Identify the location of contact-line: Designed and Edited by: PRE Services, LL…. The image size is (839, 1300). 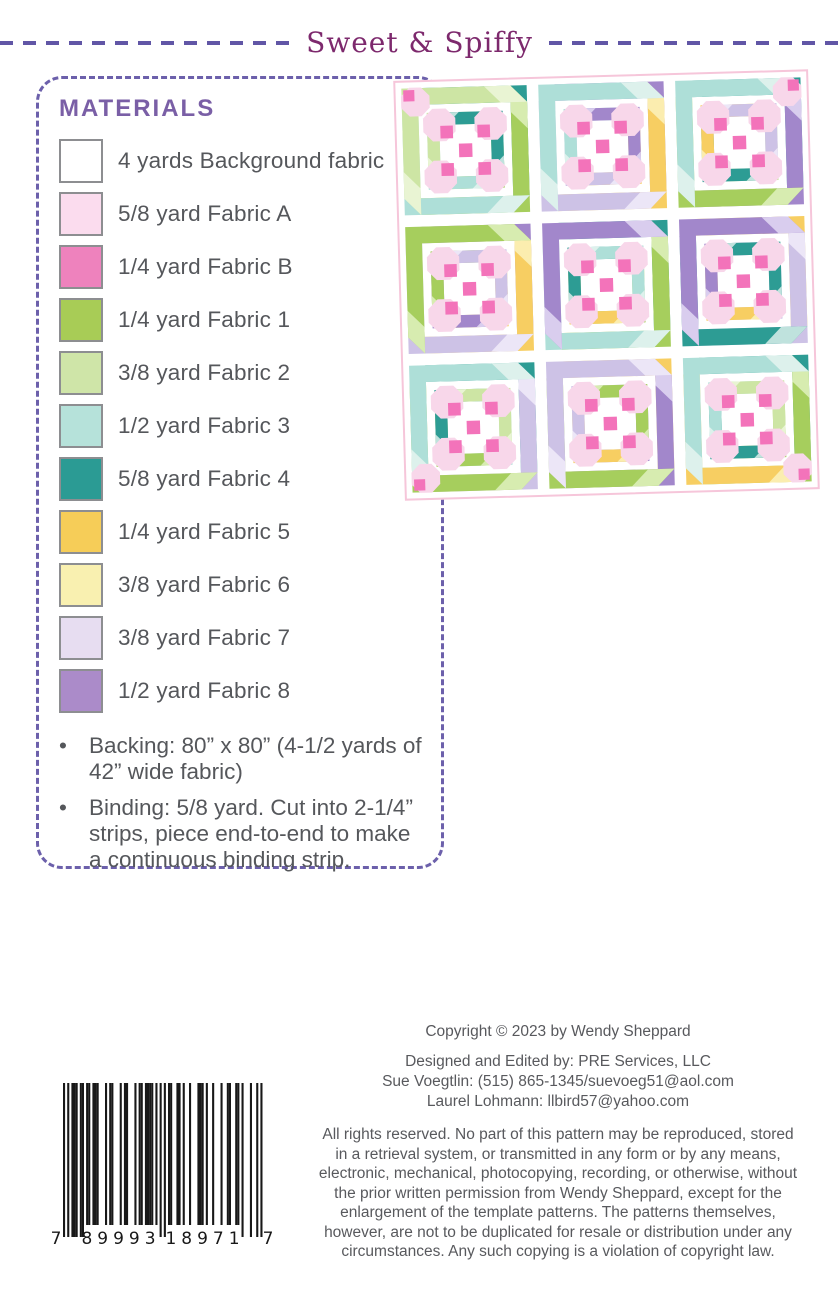
(558, 1061).